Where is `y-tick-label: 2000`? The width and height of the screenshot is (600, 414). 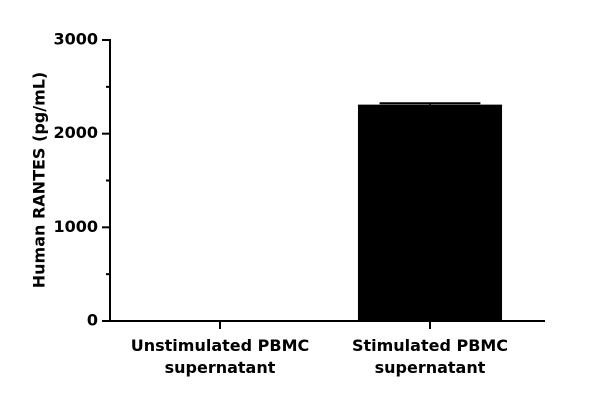
y-tick-label: 2000 is located at coordinates (75, 132).